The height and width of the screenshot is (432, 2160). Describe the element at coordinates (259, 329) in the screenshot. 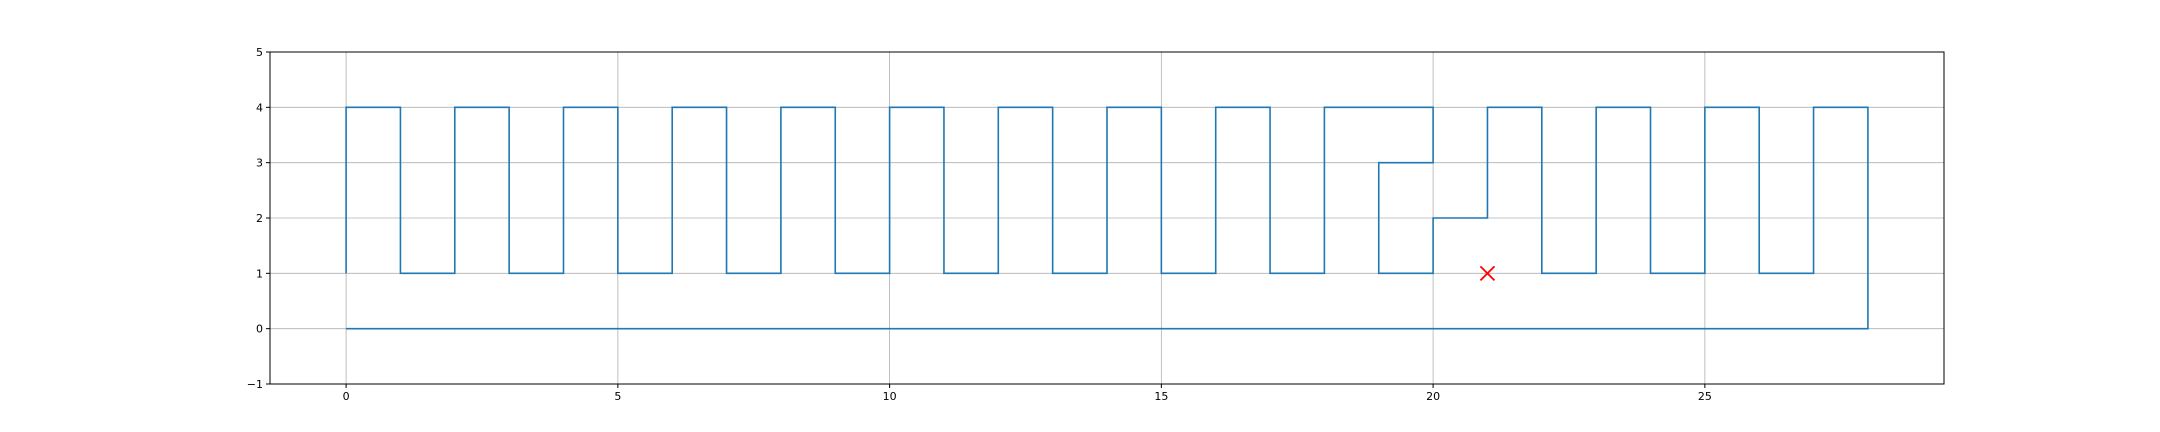

I see `y-tick-label: 0` at that location.